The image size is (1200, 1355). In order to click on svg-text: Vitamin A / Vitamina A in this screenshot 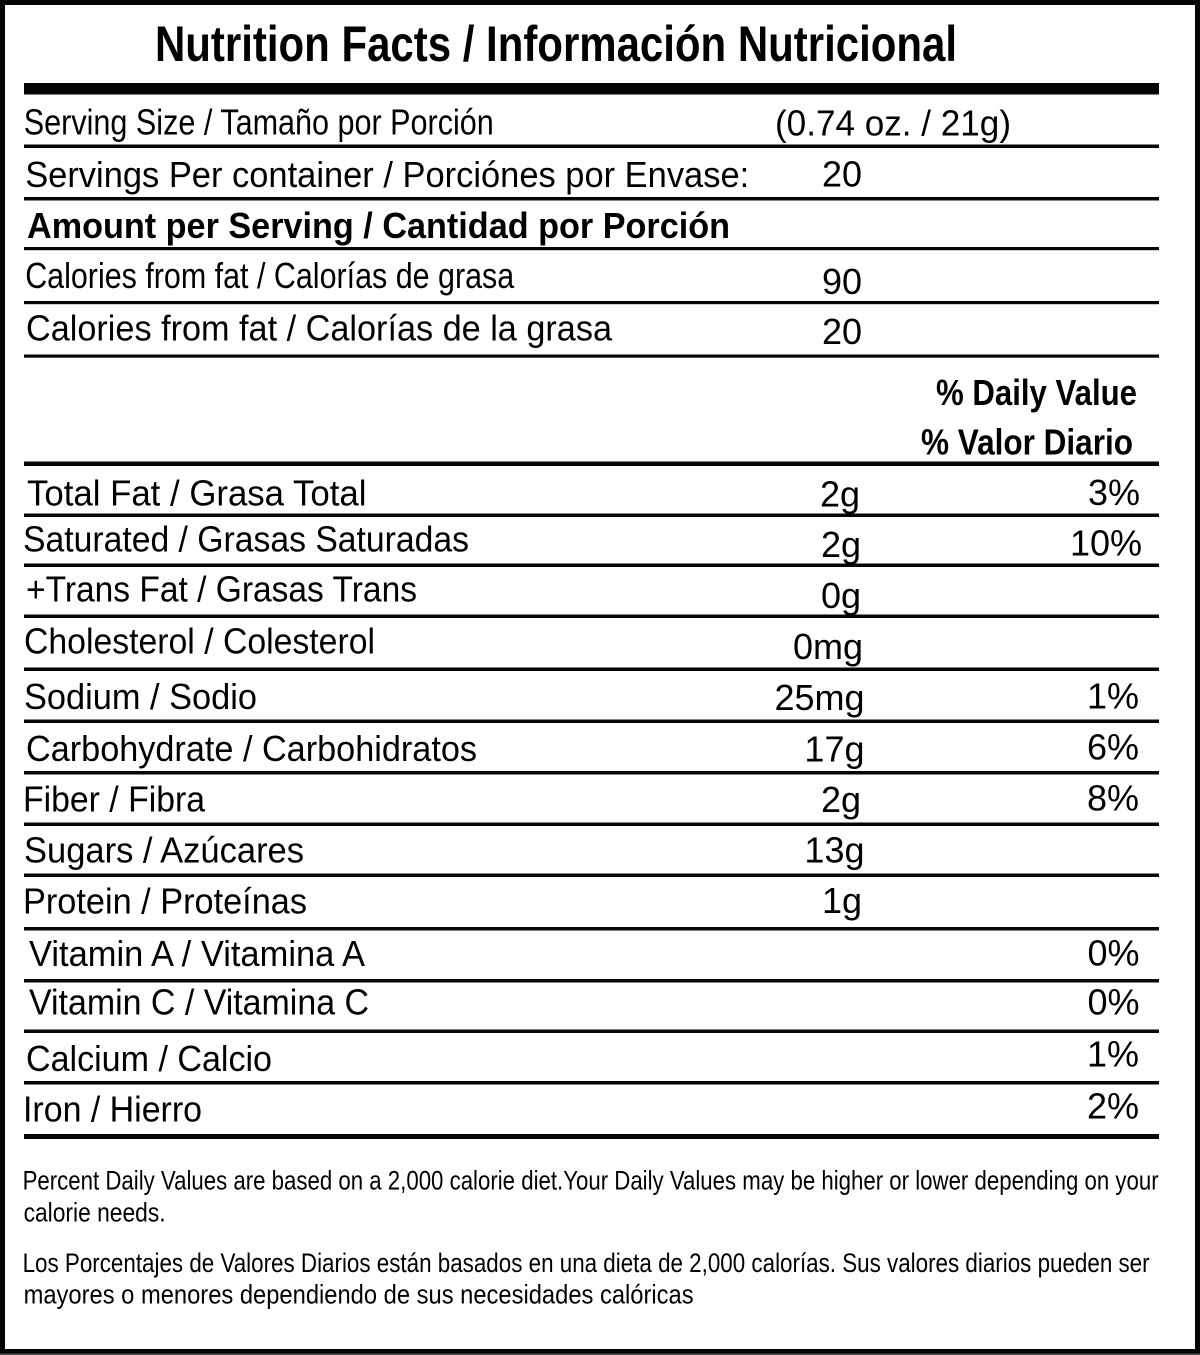, I will do `click(197, 953)`.